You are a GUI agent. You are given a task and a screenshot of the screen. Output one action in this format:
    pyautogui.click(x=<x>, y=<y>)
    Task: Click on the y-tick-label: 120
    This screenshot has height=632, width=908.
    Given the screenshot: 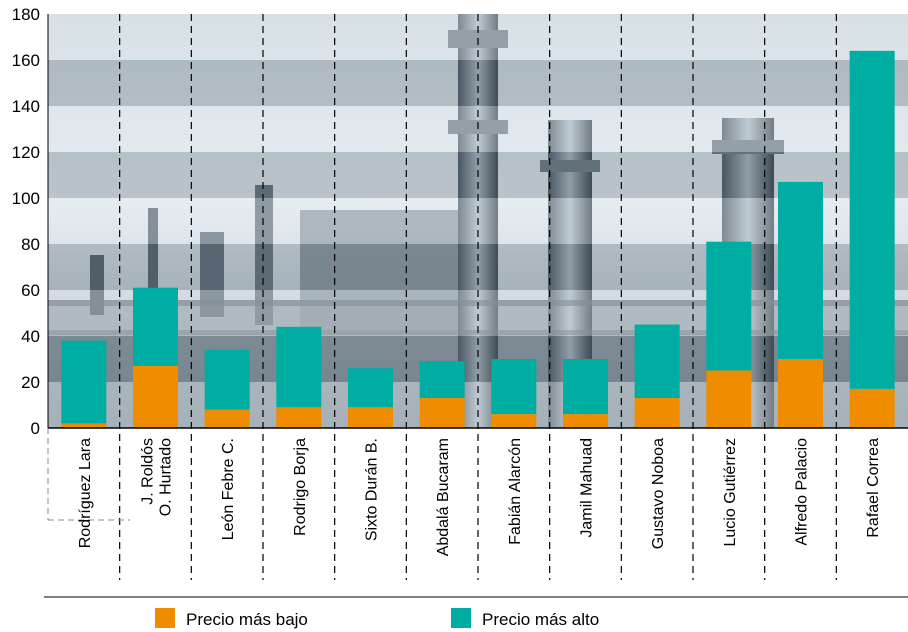 What is the action you would take?
    pyautogui.click(x=26, y=152)
    